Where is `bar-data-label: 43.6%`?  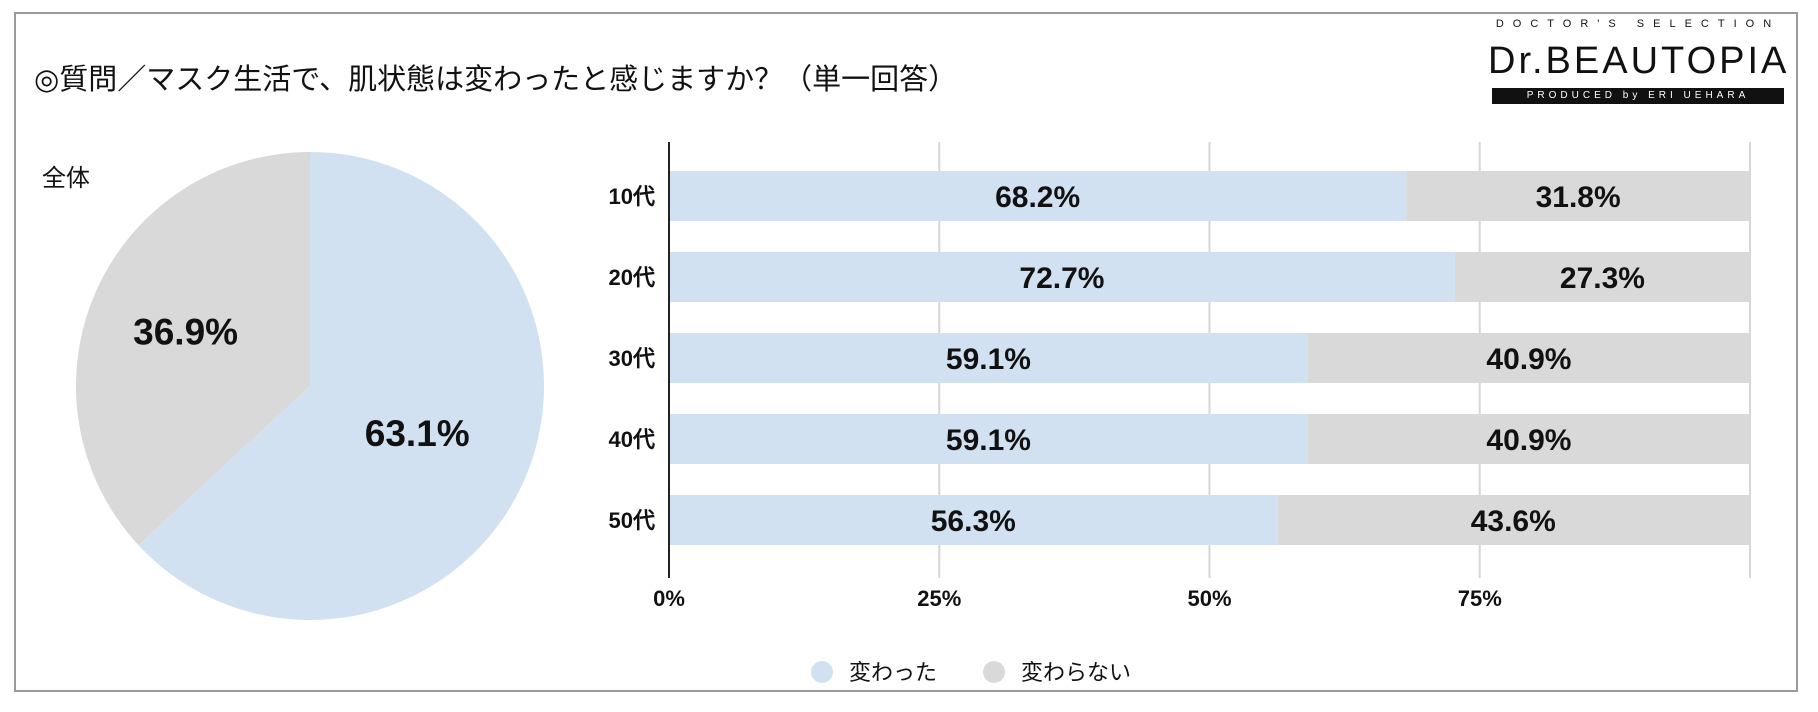
bar-data-label: 43.6% is located at coordinates (1513, 521).